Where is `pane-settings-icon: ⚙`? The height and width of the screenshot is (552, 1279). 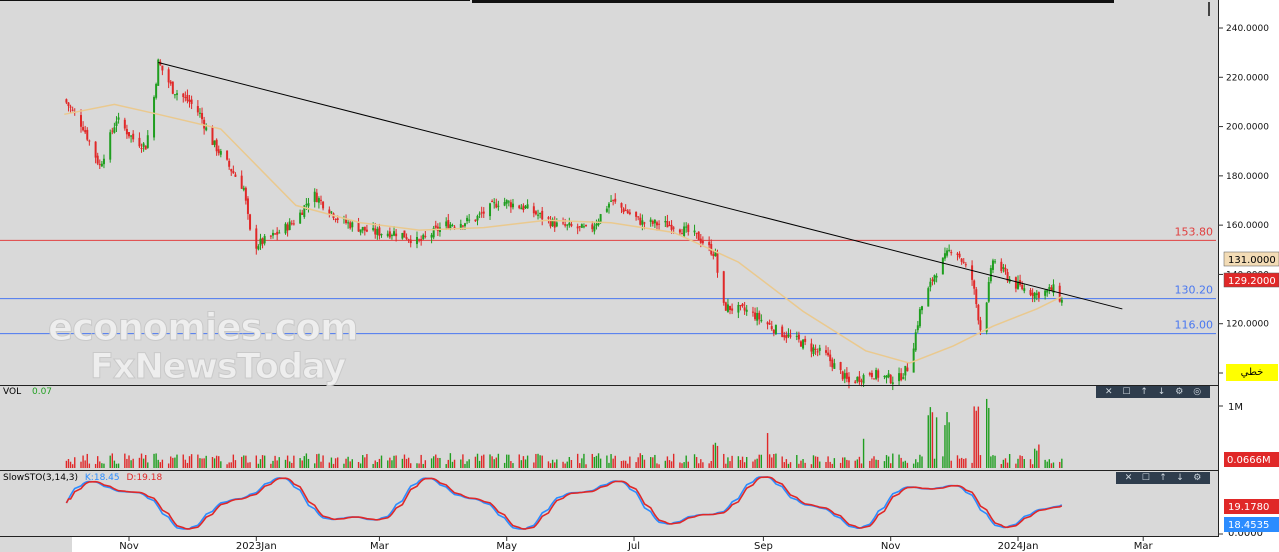
pane-settings-icon: ⚙ is located at coordinates (1197, 478).